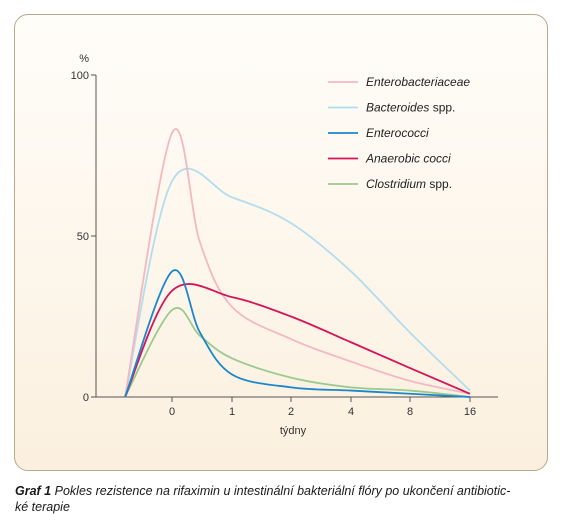  I want to click on x-tick-label: 2, so click(291, 412).